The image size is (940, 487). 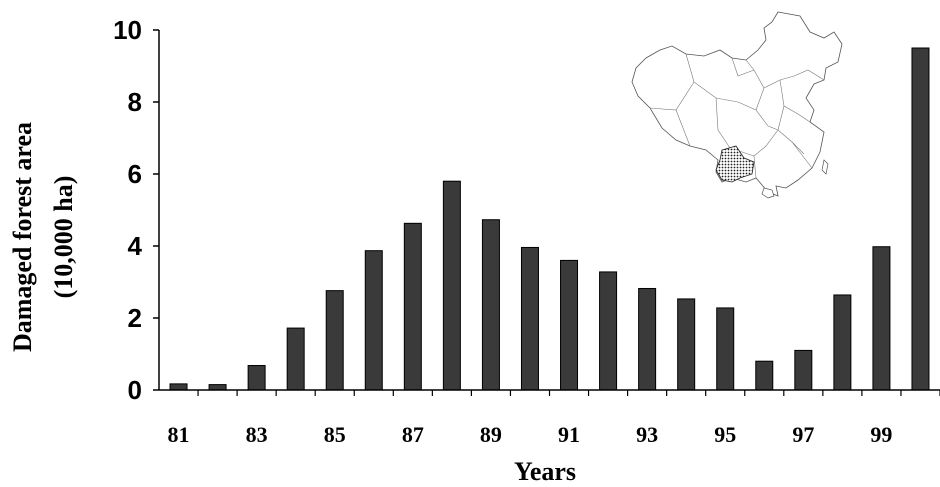 I want to click on x-tick-label: 97, so click(x=803, y=434).